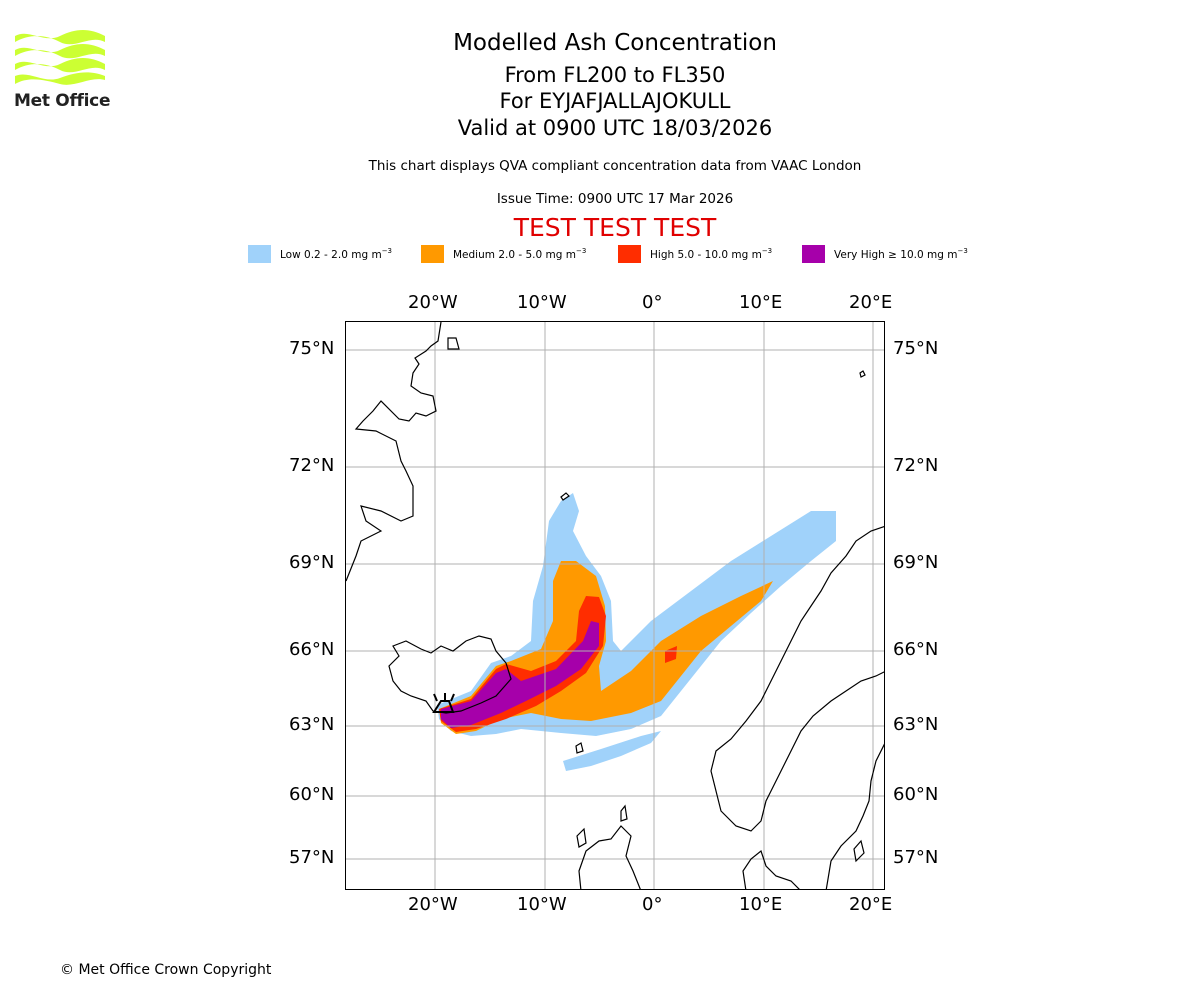 The image size is (1200, 1000). I want to click on legend-item-very-high: Very High ≥ 10.0 mg m−3, so click(885, 254).